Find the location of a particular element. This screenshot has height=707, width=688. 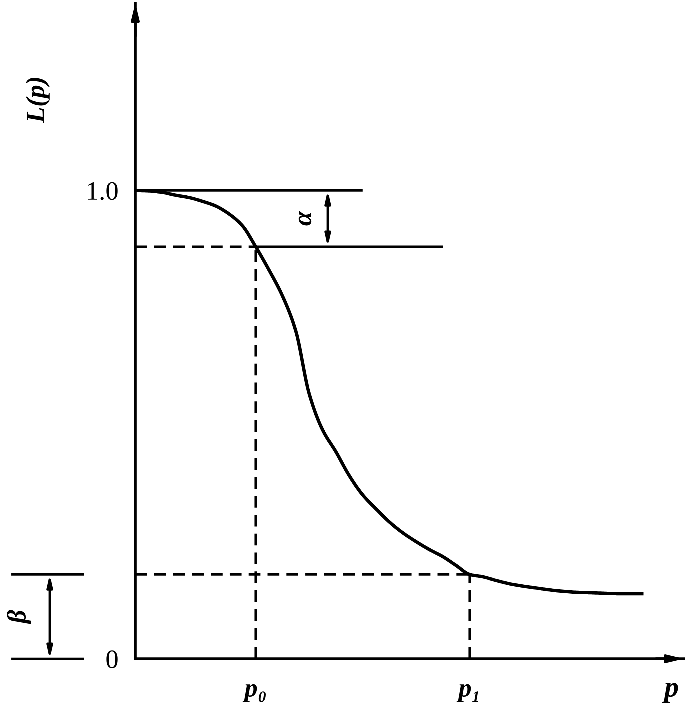

y-axis-title: L(p) is located at coordinates (38, 101).